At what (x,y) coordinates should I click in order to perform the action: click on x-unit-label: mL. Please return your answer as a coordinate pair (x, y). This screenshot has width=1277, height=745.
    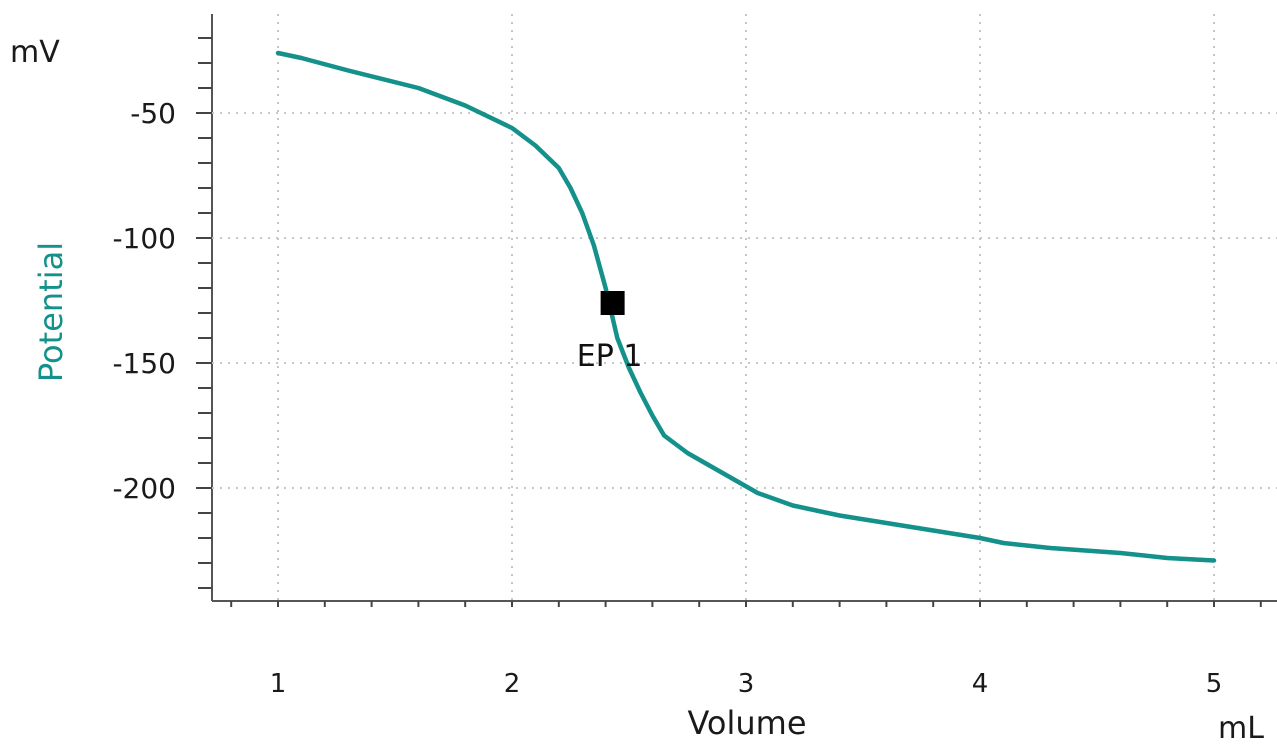
    Looking at the image, I should click on (1241, 728).